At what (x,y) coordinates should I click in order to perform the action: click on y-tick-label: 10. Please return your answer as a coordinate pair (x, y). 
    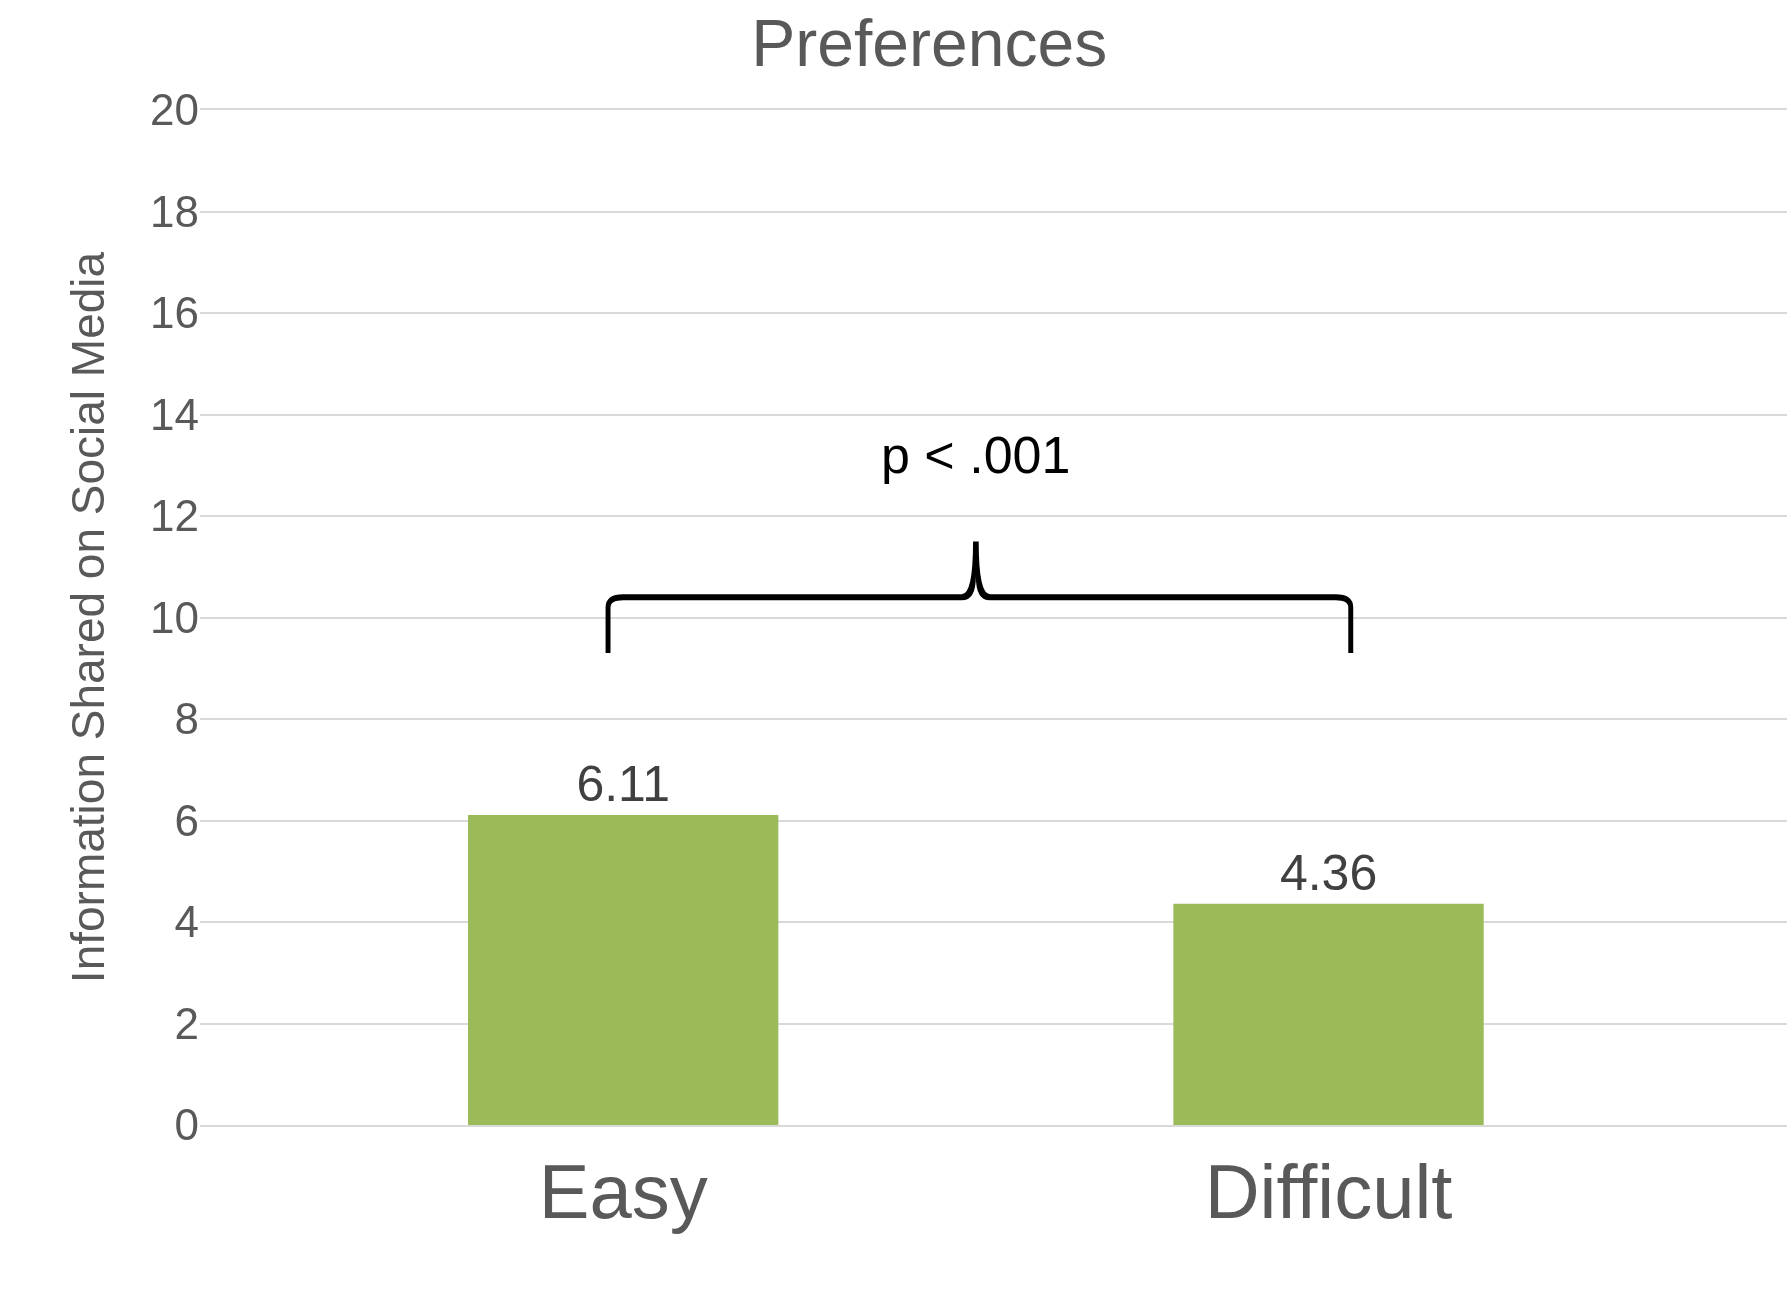
    Looking at the image, I should click on (174, 617).